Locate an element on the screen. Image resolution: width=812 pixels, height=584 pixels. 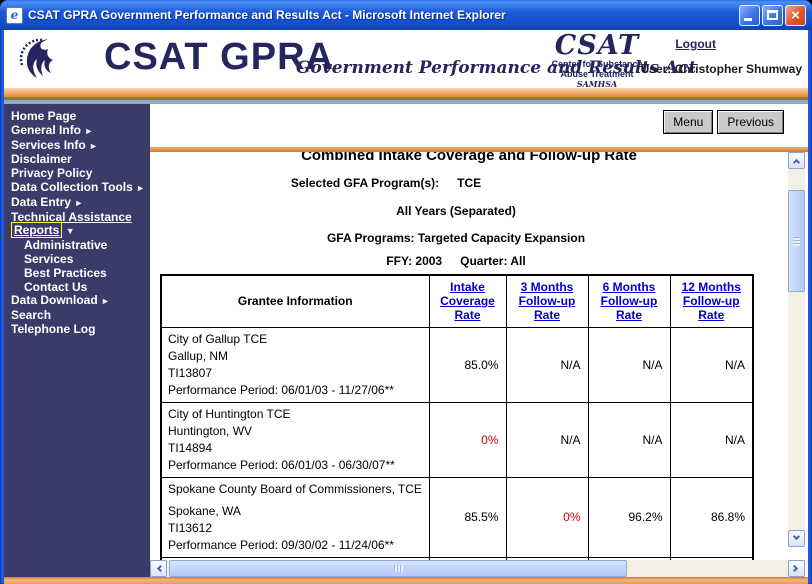
previous-button: Previous is located at coordinates (750, 122).